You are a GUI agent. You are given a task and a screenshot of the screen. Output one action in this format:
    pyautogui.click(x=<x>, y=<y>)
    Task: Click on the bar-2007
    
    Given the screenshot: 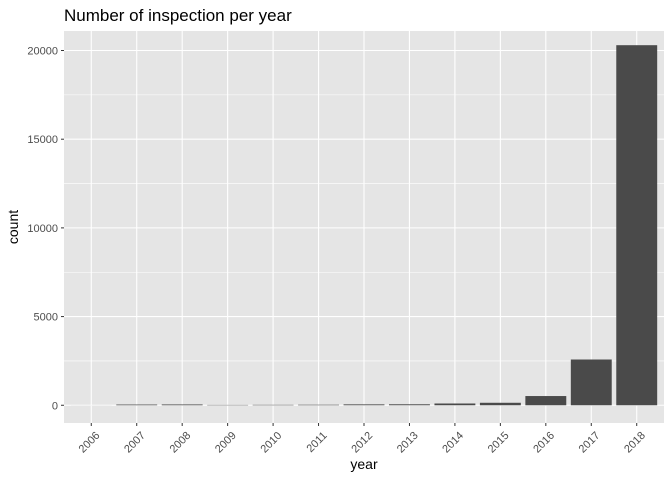 What is the action you would take?
    pyautogui.click(x=137, y=405)
    